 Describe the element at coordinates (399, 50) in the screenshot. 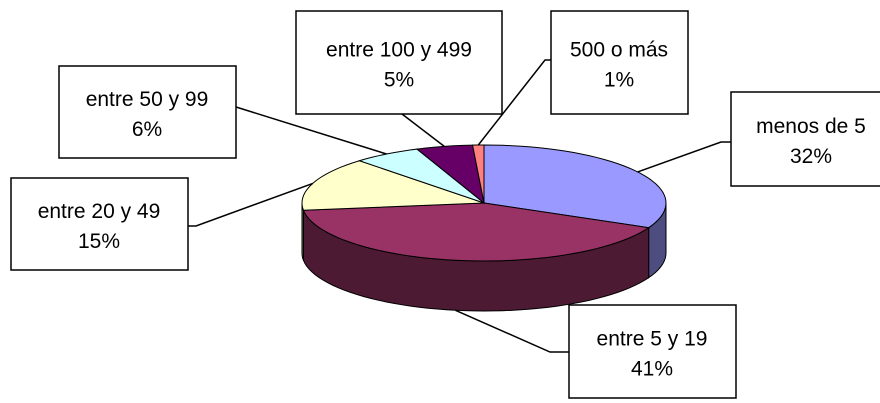

I see `slice-category-label: entre 100 y 499` at that location.